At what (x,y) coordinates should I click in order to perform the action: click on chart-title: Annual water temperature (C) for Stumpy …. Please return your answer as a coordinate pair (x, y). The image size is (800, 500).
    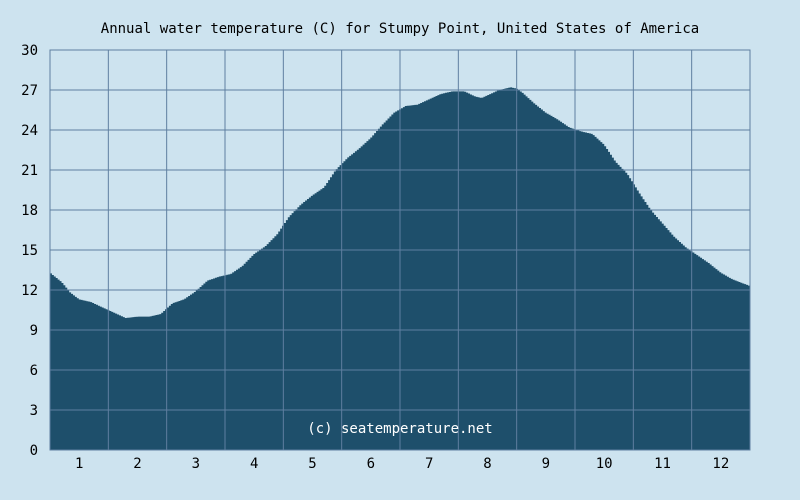
    Looking at the image, I should click on (400, 29).